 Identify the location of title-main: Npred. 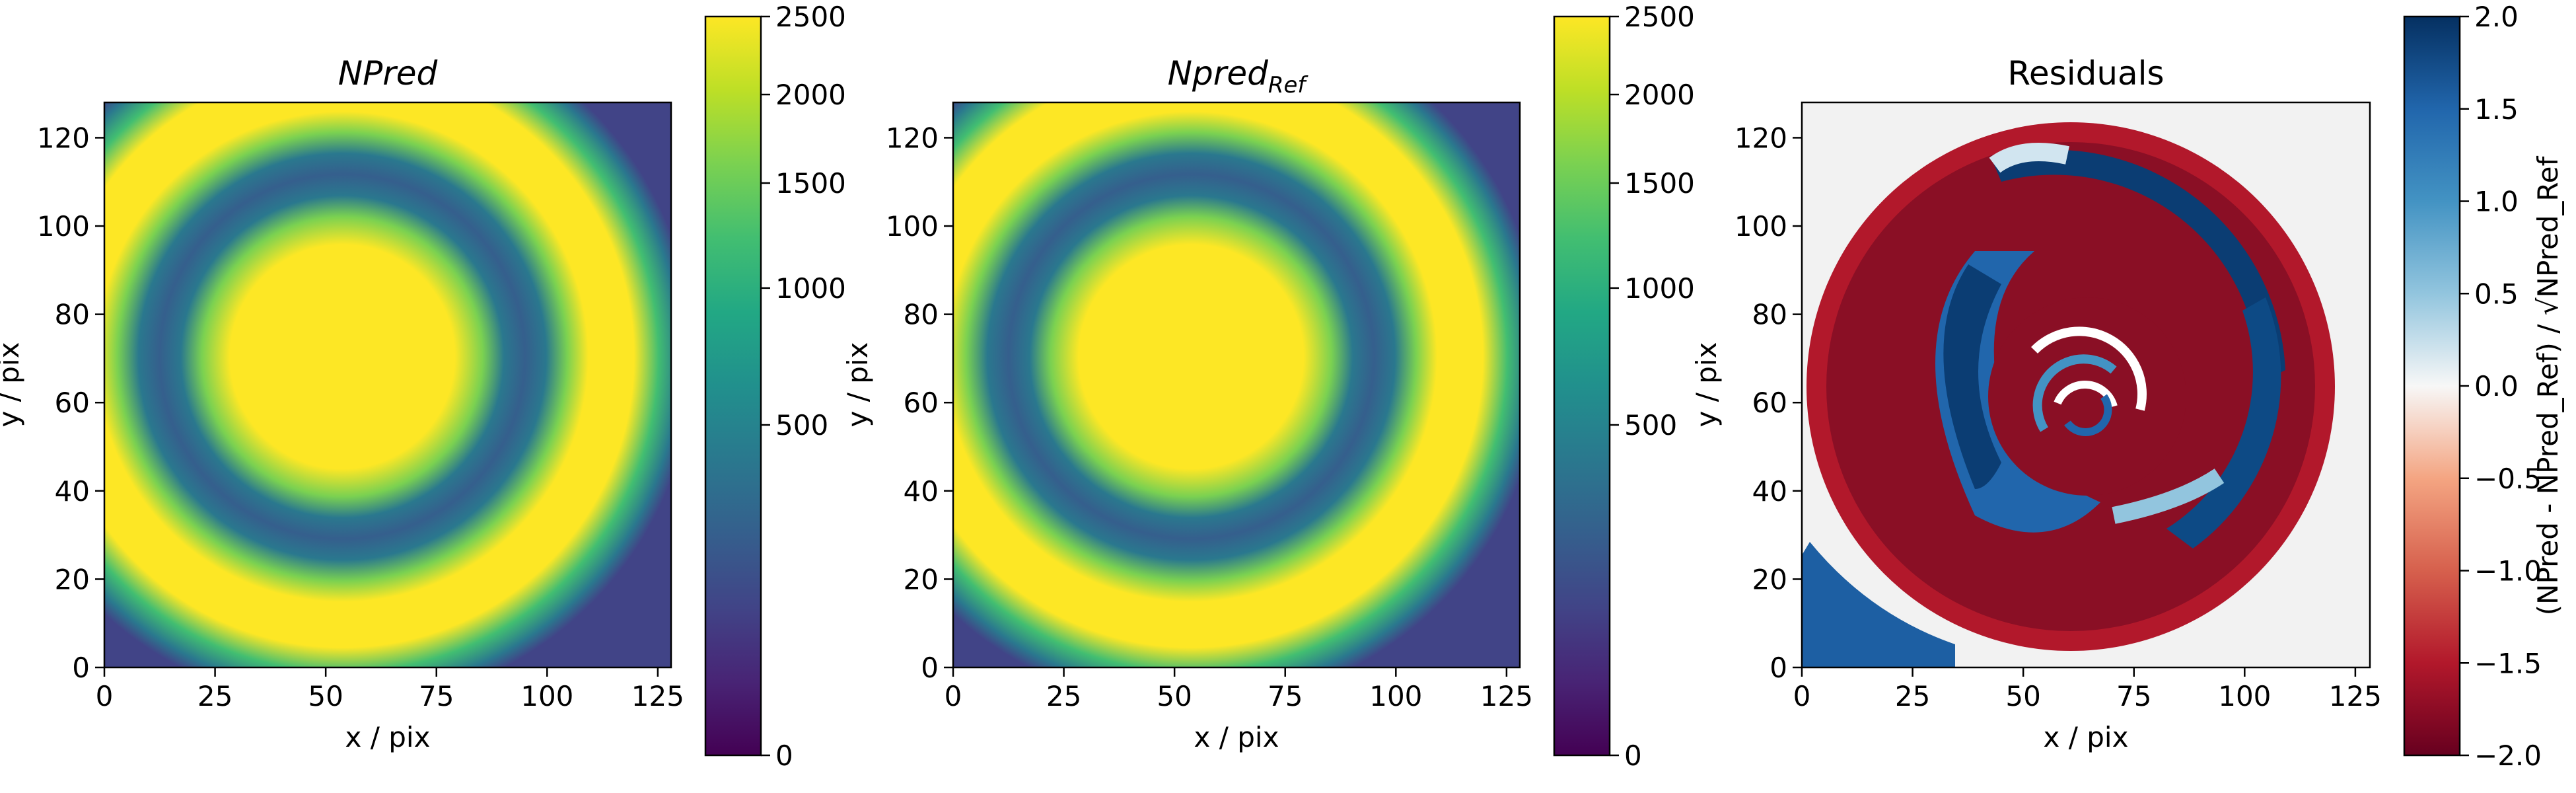
(1218, 73).